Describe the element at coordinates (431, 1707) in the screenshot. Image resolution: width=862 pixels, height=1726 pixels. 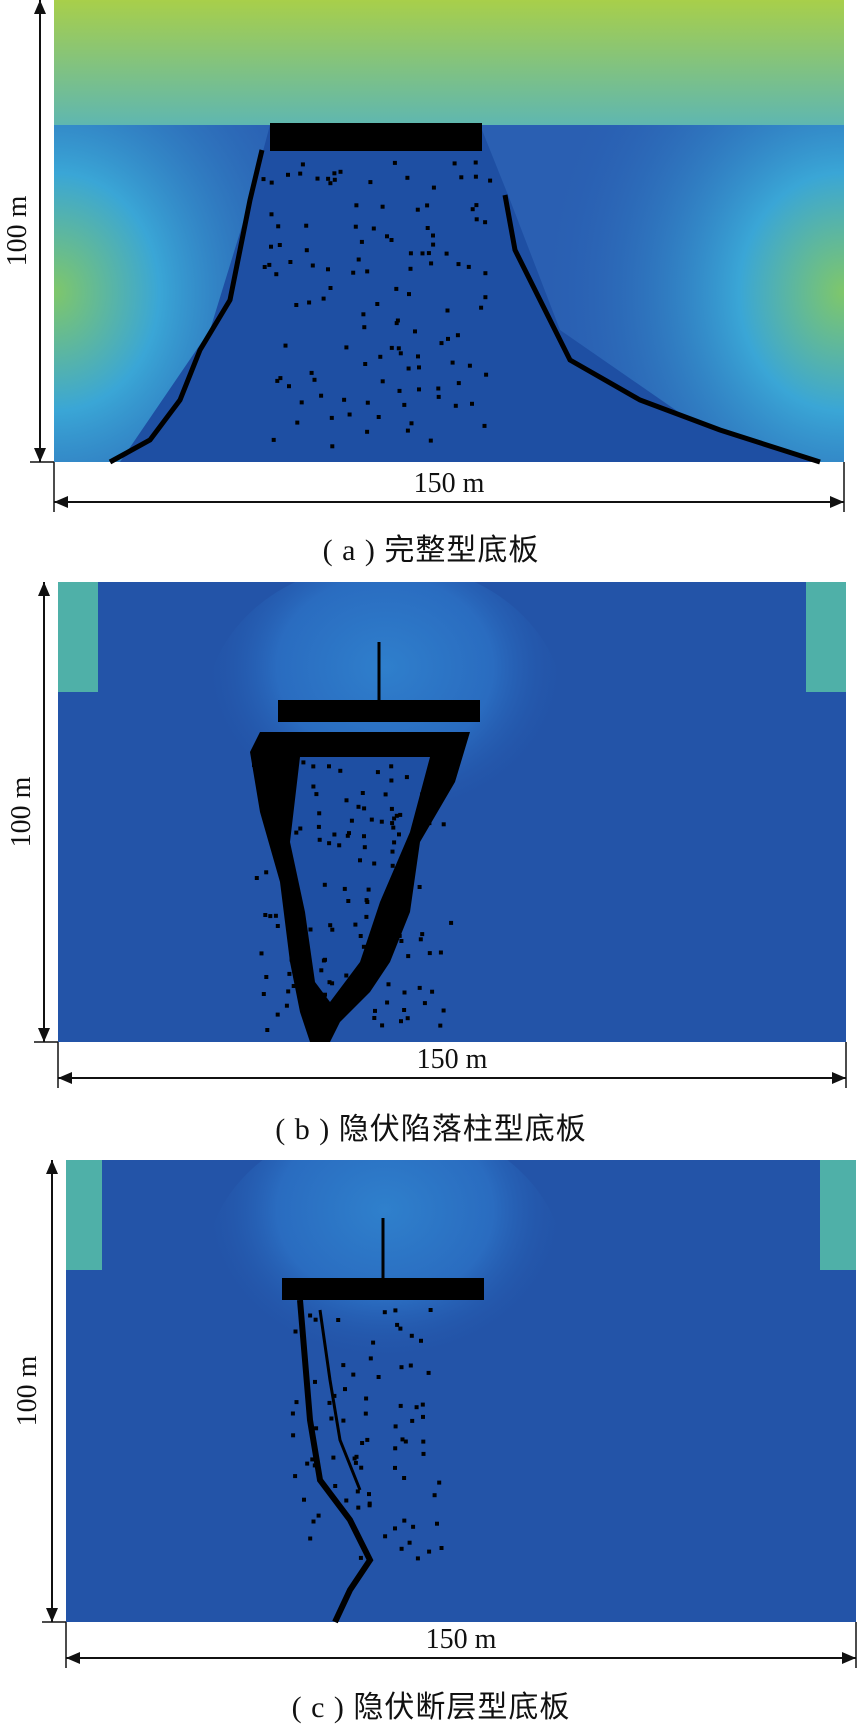
I see `panel-c-caption: ( c ) 隐伏断层型底板` at that location.